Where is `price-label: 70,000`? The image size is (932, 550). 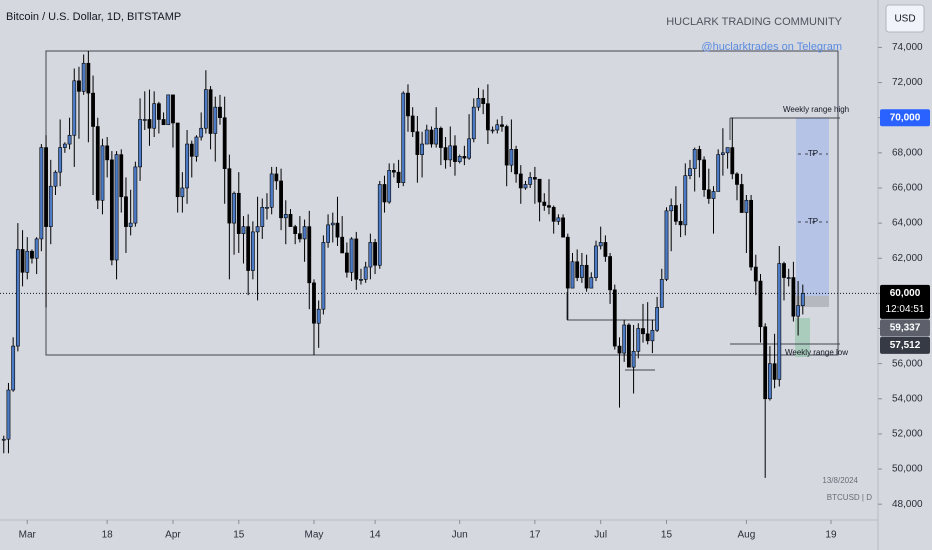
price-label: 70,000 is located at coordinates (905, 117).